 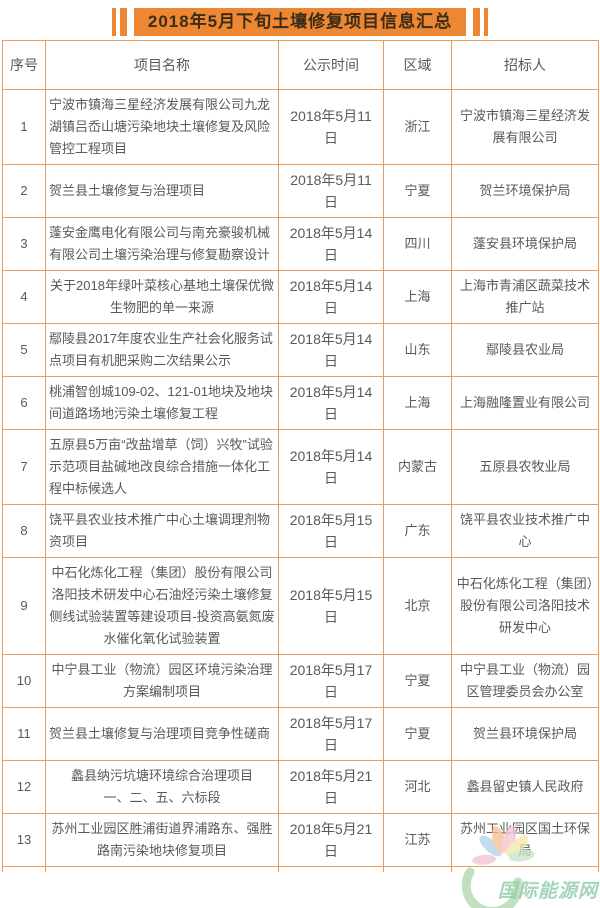 What do you see at coordinates (24, 244) in the screenshot?
I see `cell-serial-no: 3` at bounding box center [24, 244].